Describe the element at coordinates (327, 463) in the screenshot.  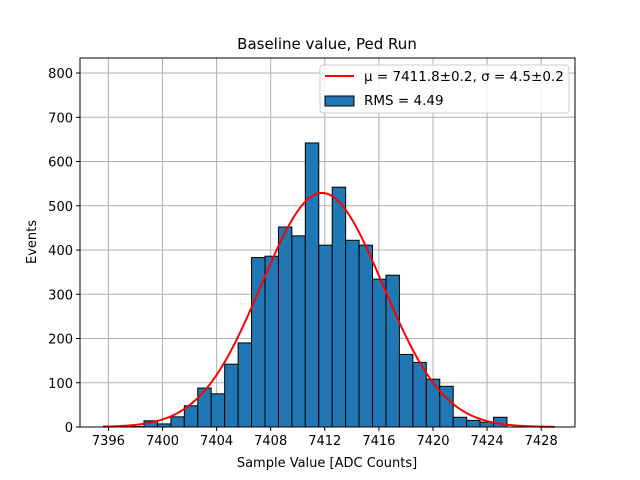
I see `x-axis-label: Sample Value [ADC Counts]` at that location.